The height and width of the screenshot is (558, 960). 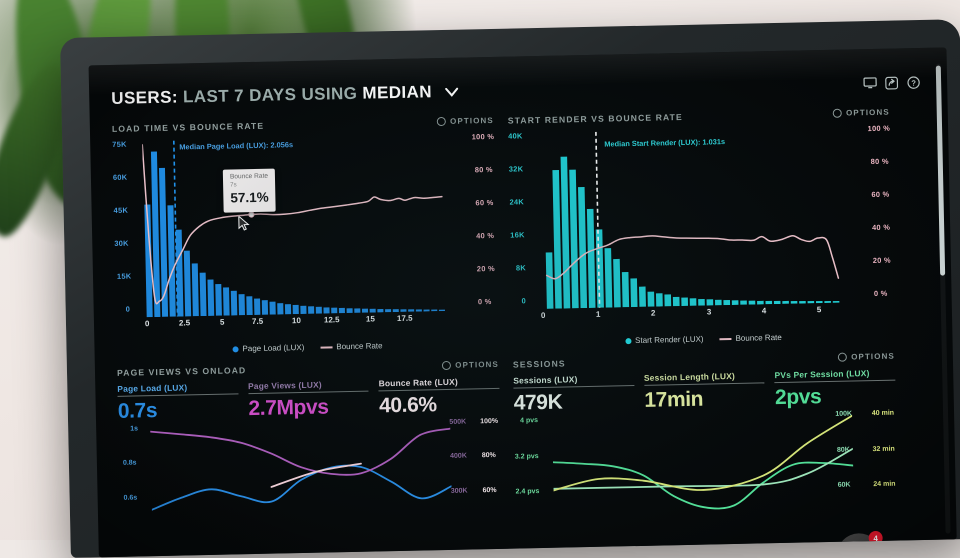 What do you see at coordinates (407, 405) in the screenshot?
I see `kpi-value: 40.6%` at bounding box center [407, 405].